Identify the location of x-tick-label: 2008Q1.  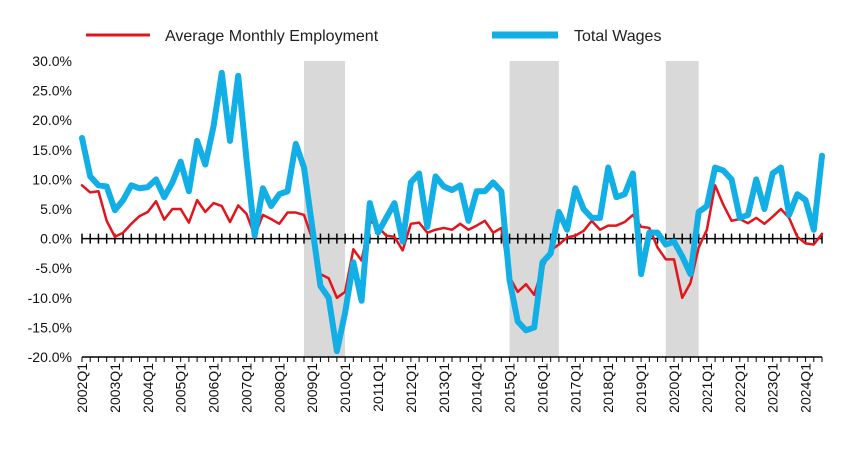
(279, 388).